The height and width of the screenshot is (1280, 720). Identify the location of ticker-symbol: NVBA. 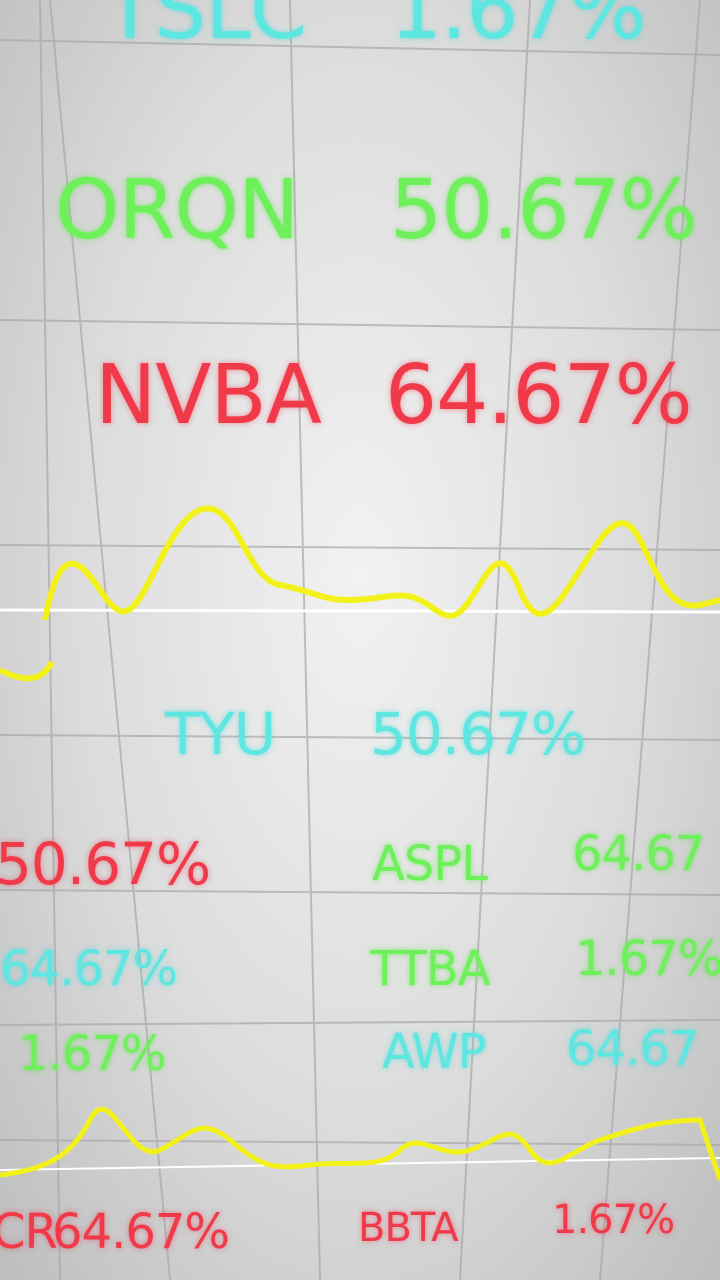
(208, 395).